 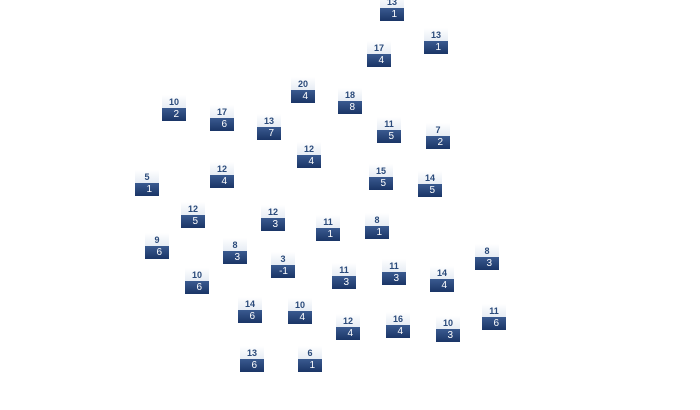 I want to click on tile: 20 4, so click(x=303, y=90).